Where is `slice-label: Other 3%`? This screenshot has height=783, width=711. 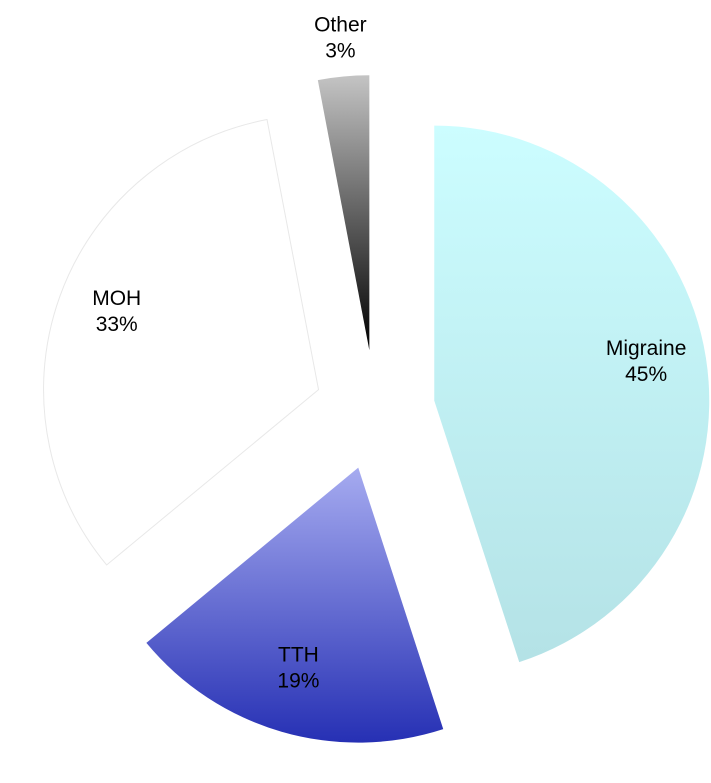 slice-label: Other 3% is located at coordinates (340, 38).